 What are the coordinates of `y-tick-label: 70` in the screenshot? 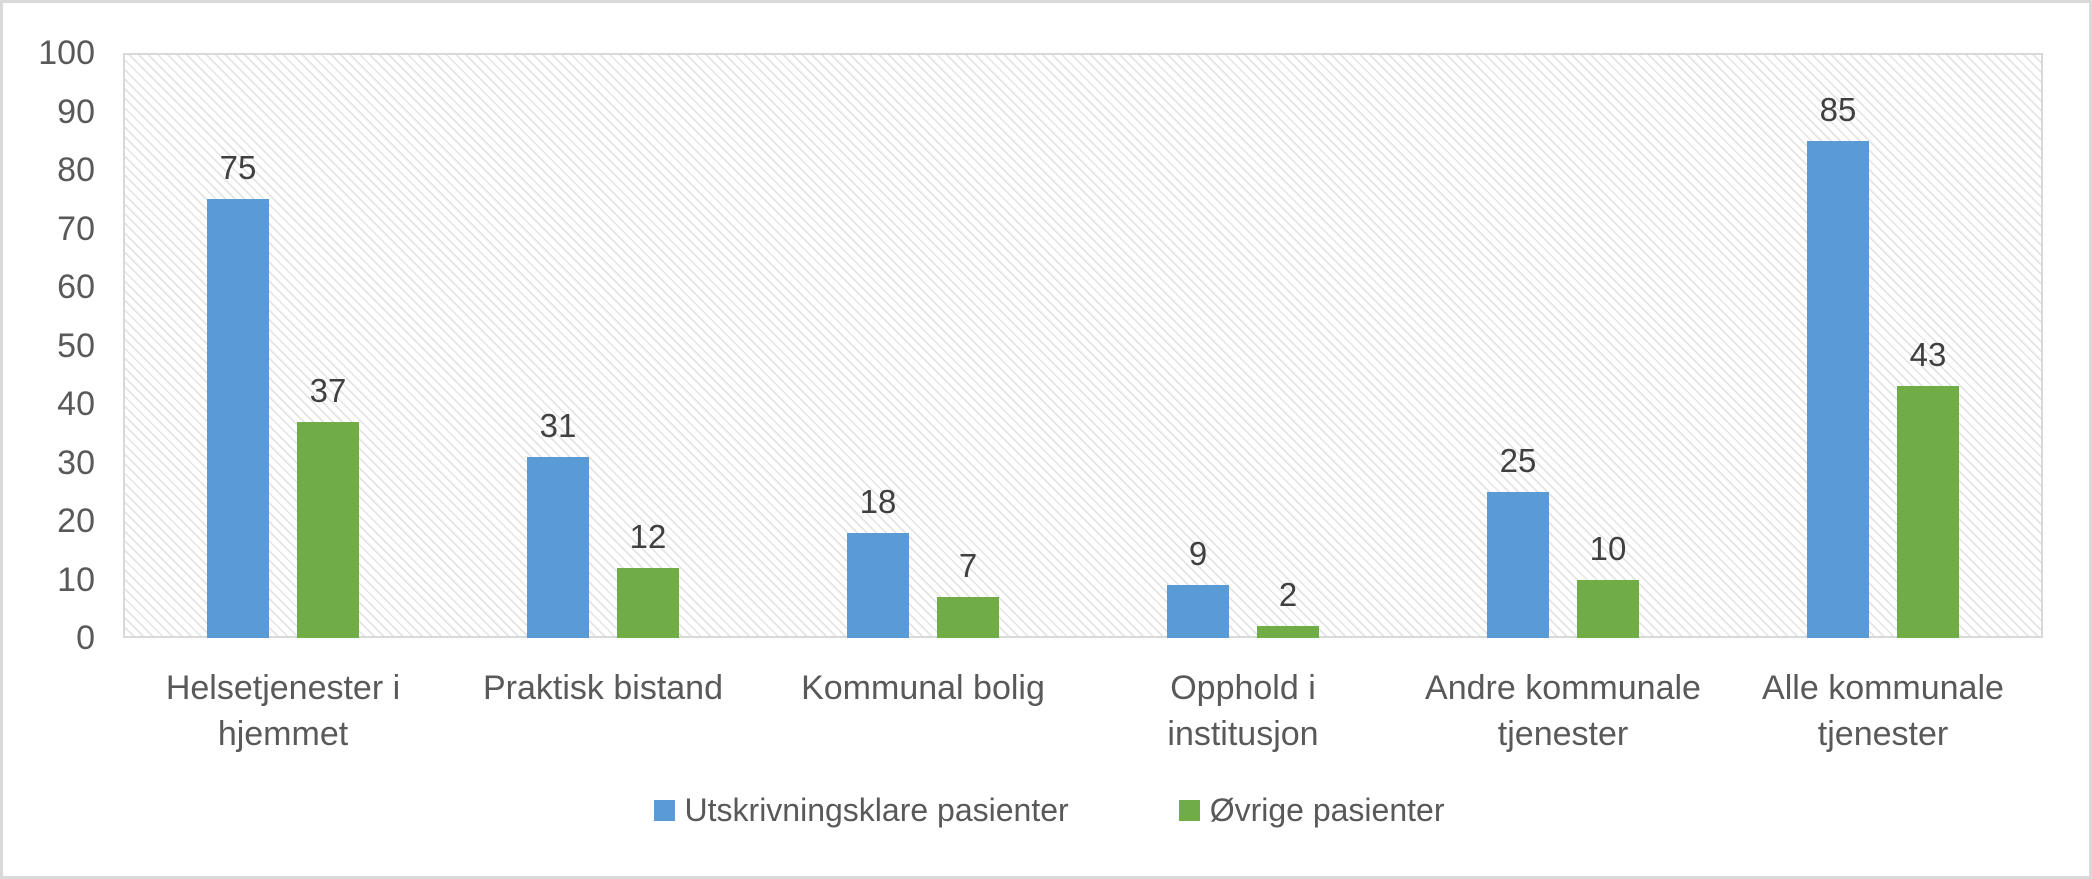 It's located at (76, 228).